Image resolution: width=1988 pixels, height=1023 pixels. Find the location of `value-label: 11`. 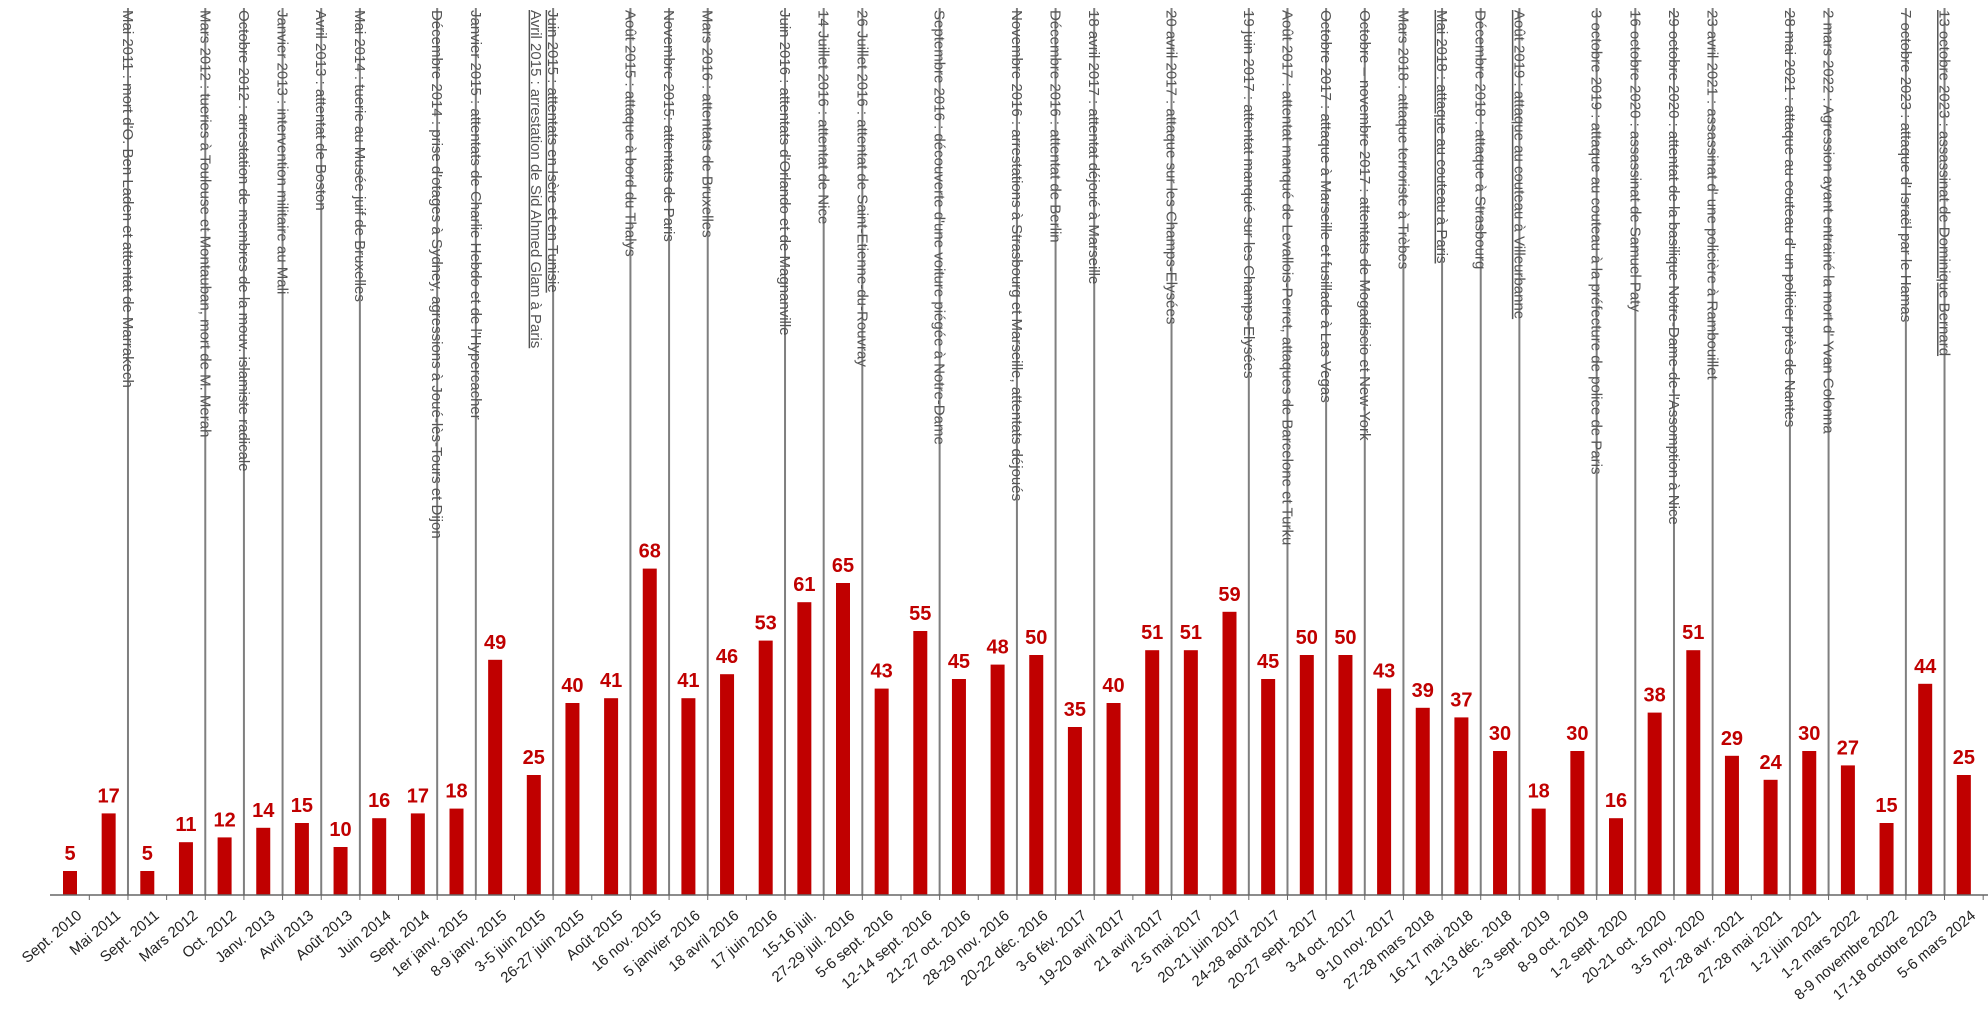

value-label: 11 is located at coordinates (185, 825).